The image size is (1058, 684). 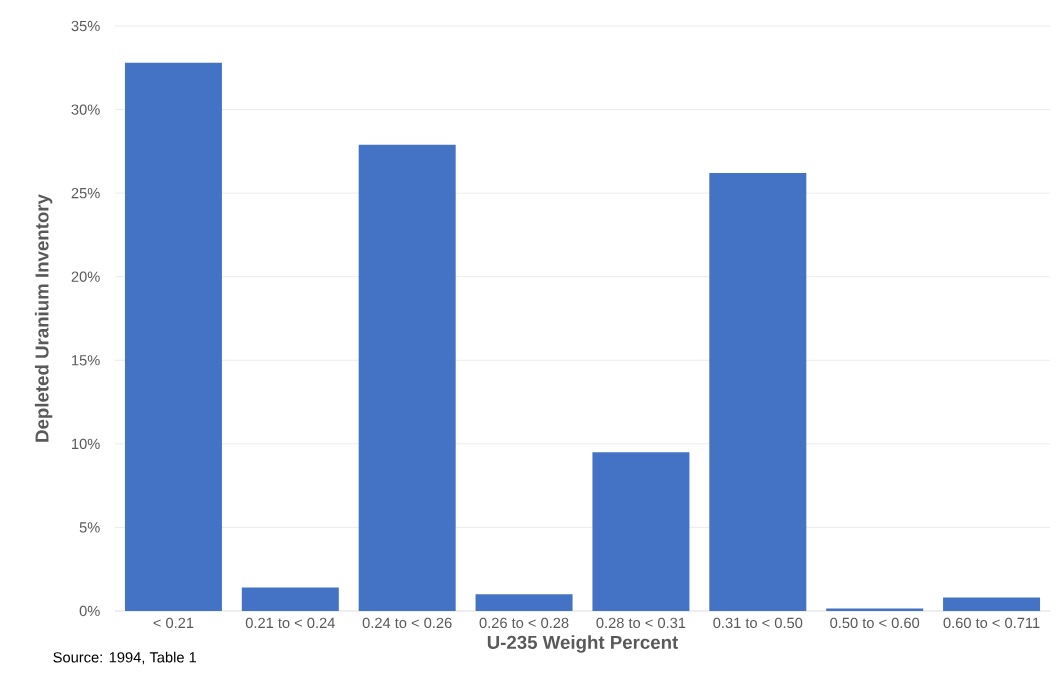 What do you see at coordinates (86, 444) in the screenshot?
I see `y-tick-label: 10%` at bounding box center [86, 444].